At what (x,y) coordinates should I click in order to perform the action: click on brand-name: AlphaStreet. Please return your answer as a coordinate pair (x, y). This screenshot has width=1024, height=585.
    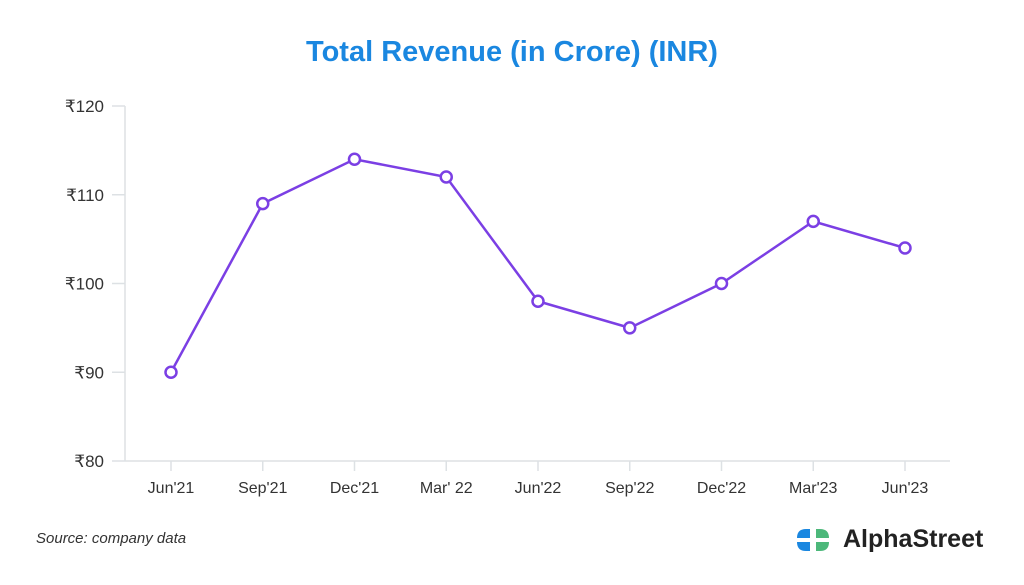
    Looking at the image, I should click on (913, 539).